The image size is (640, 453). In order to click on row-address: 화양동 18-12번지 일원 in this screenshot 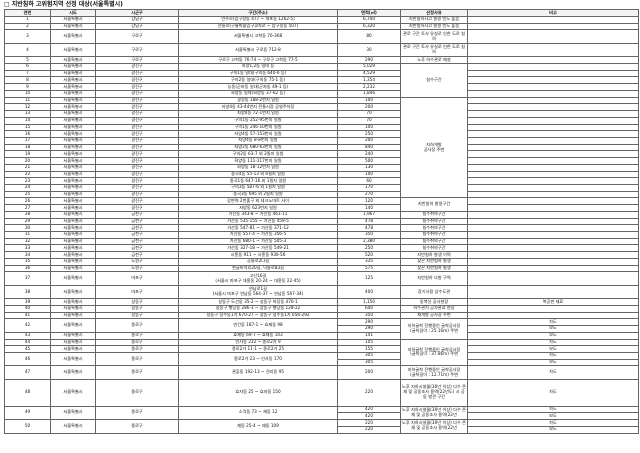, I will do `click(258, 167)`.